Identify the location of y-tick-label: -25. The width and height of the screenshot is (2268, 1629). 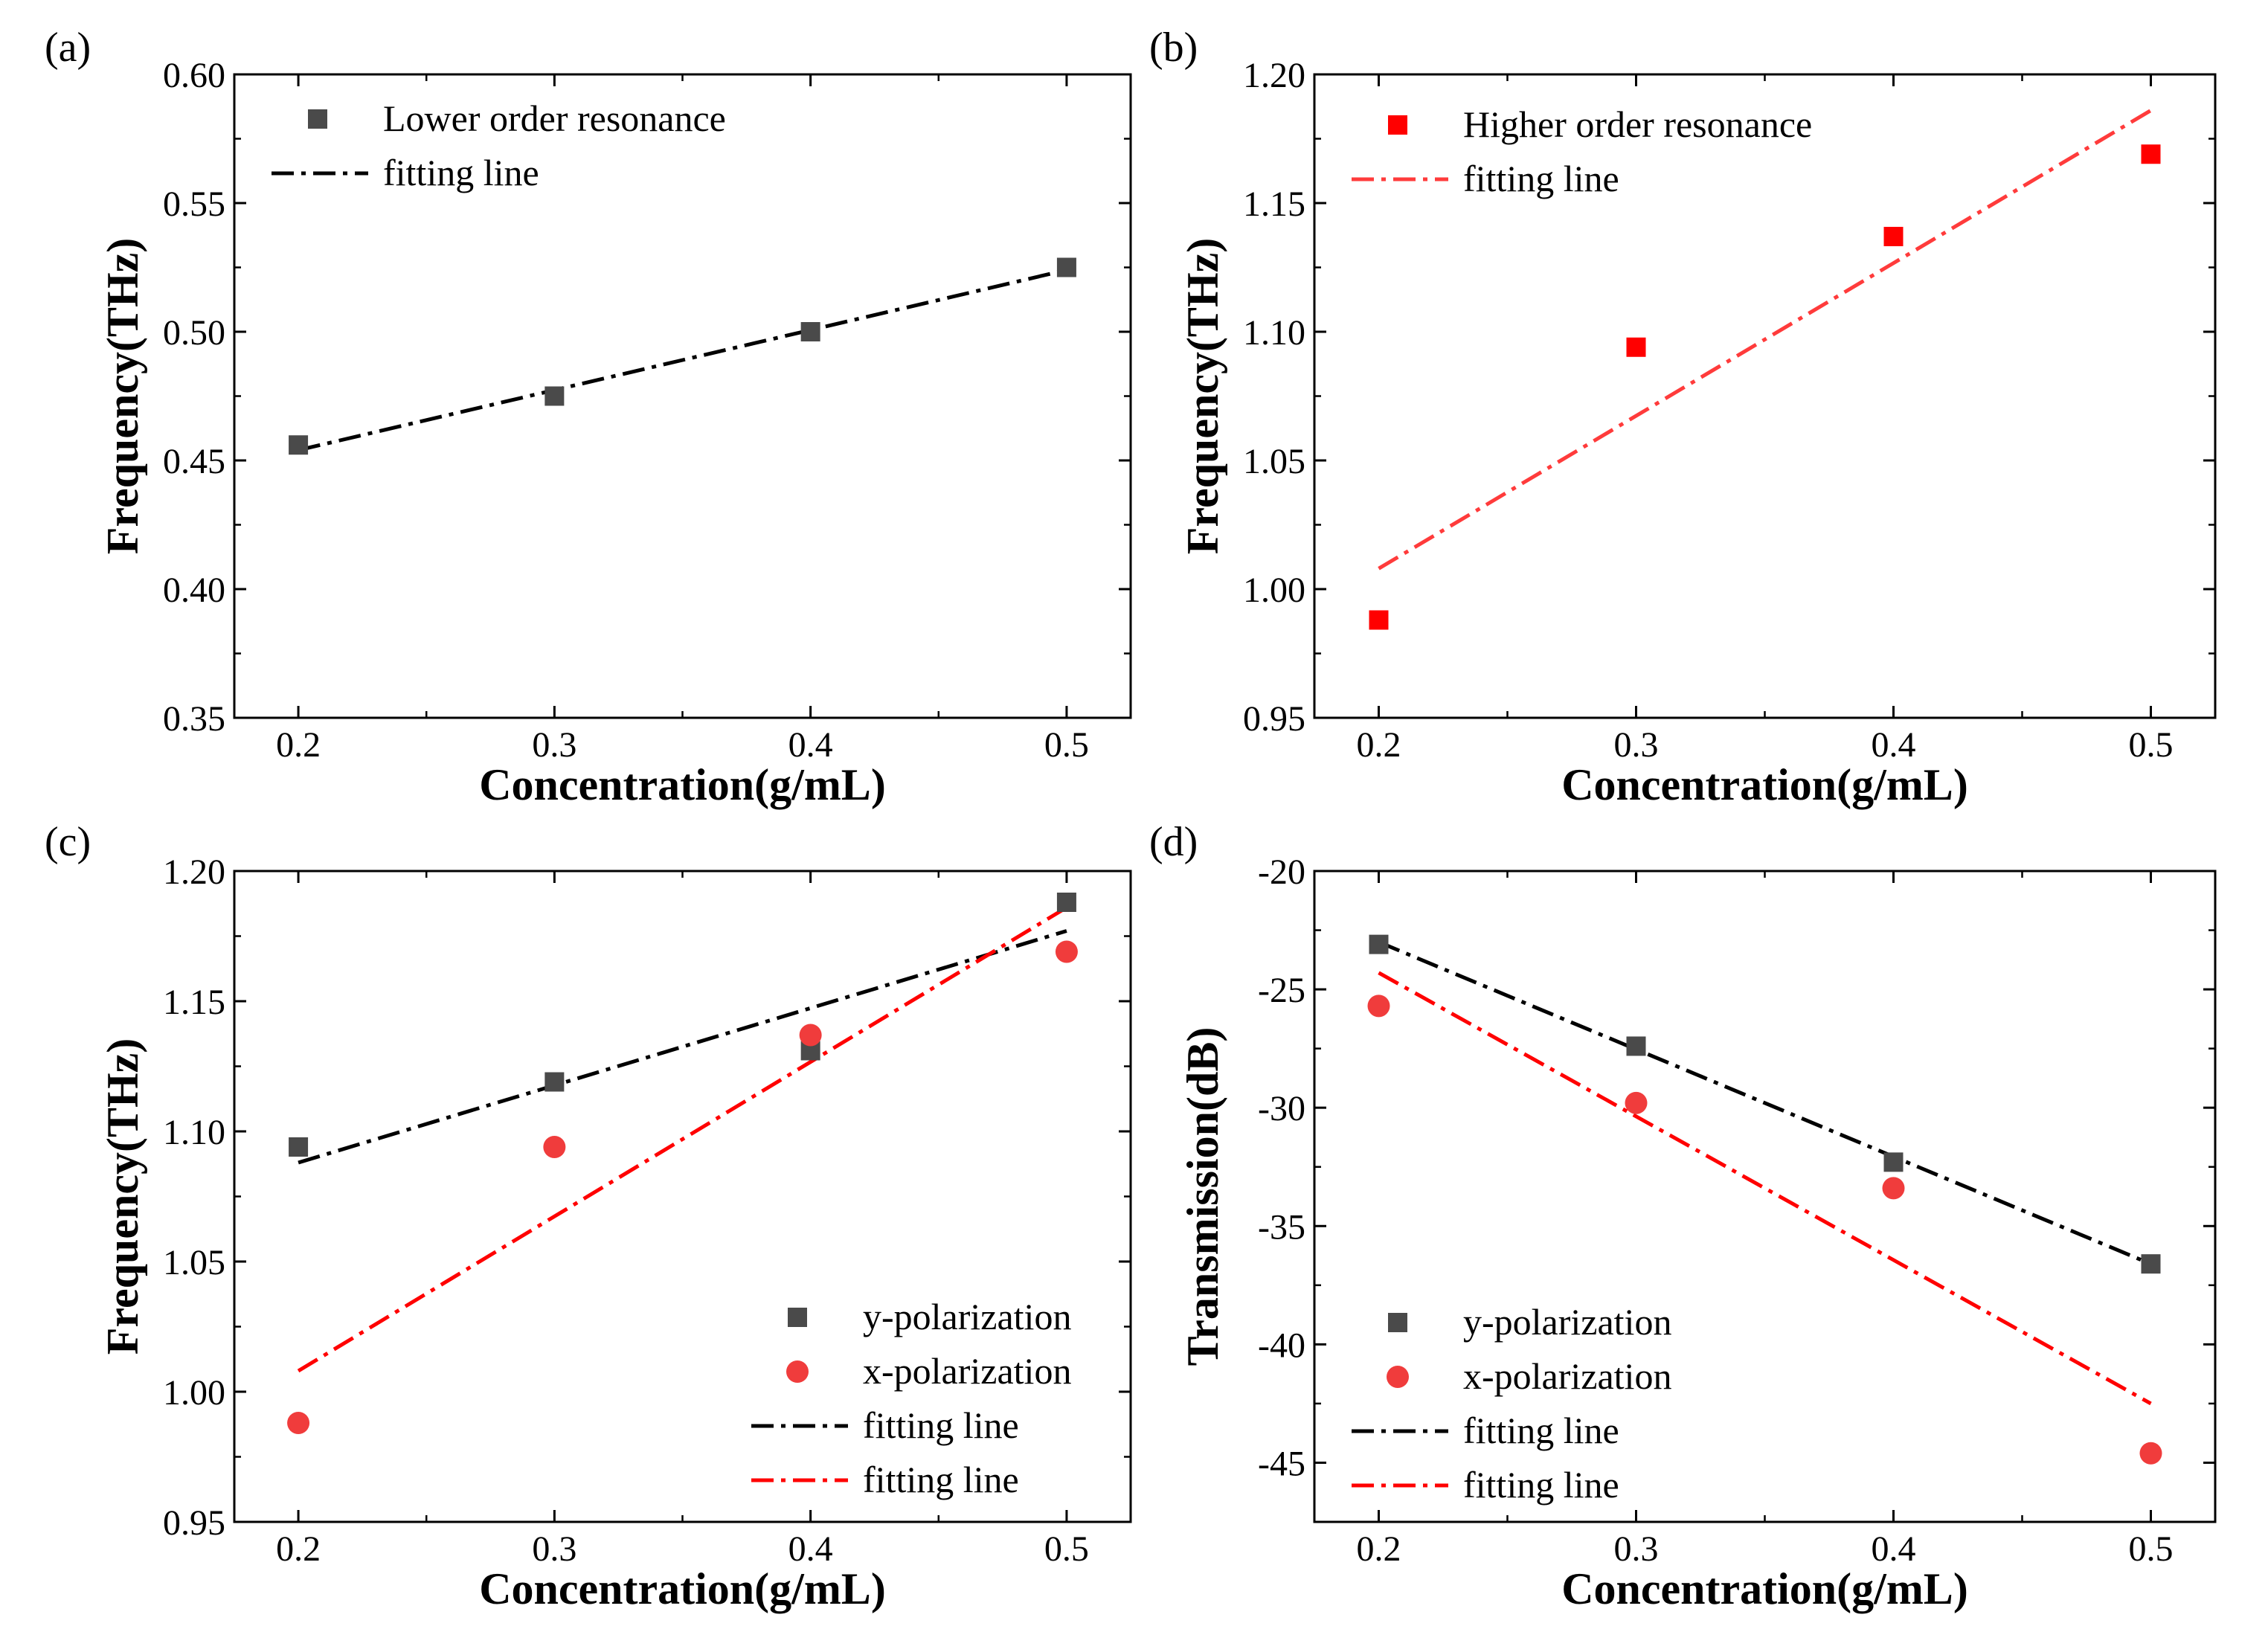
(1281, 990).